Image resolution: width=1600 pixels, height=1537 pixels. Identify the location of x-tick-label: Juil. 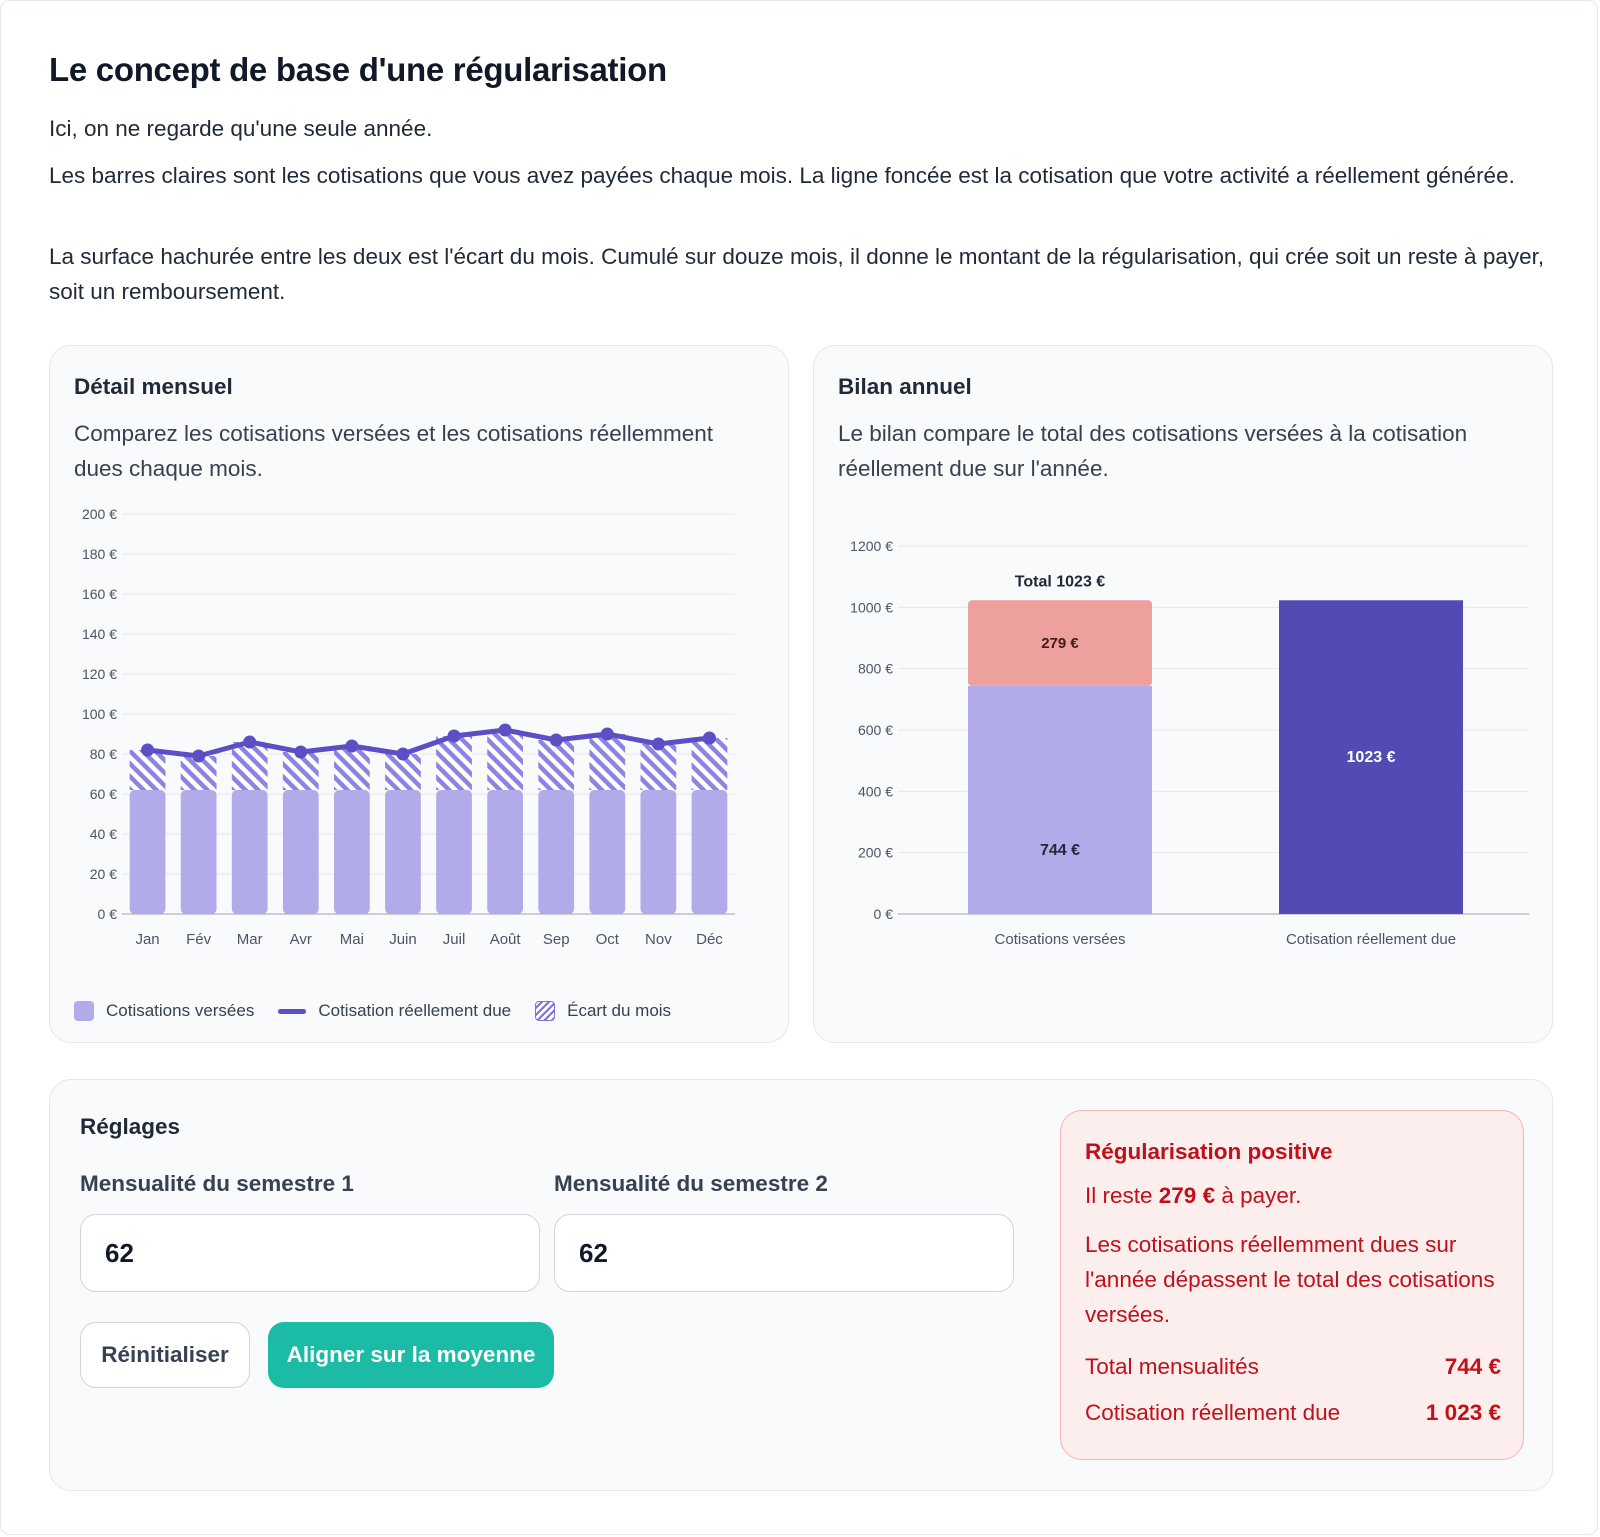
(454, 939).